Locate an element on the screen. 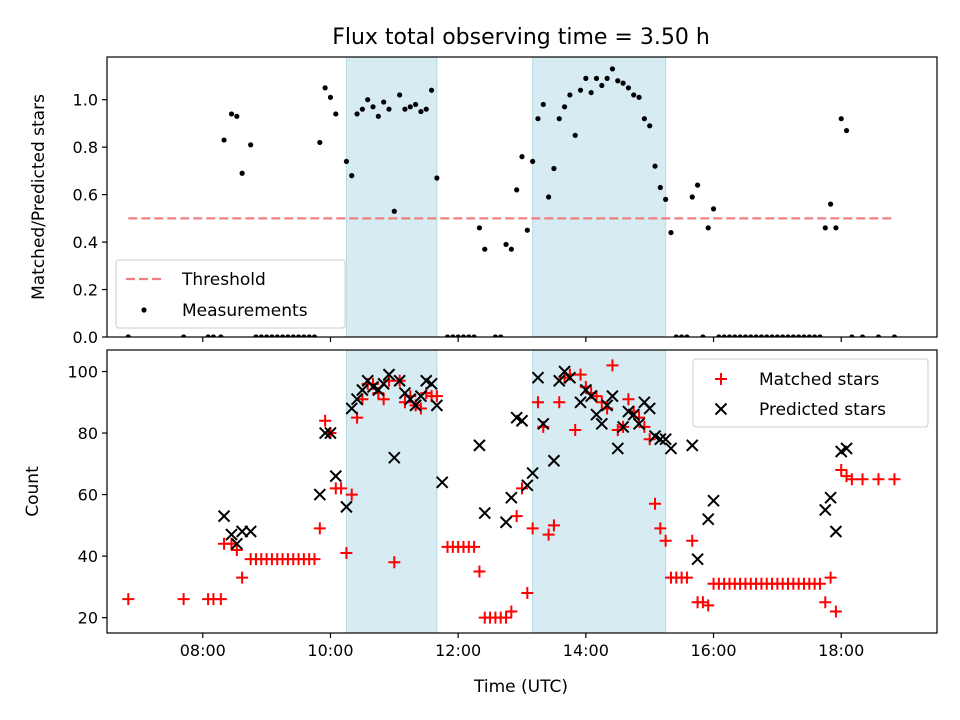 Image resolution: width=960 pixels, height=720 pixels. x-tick-label: 10:00 is located at coordinates (330, 650).